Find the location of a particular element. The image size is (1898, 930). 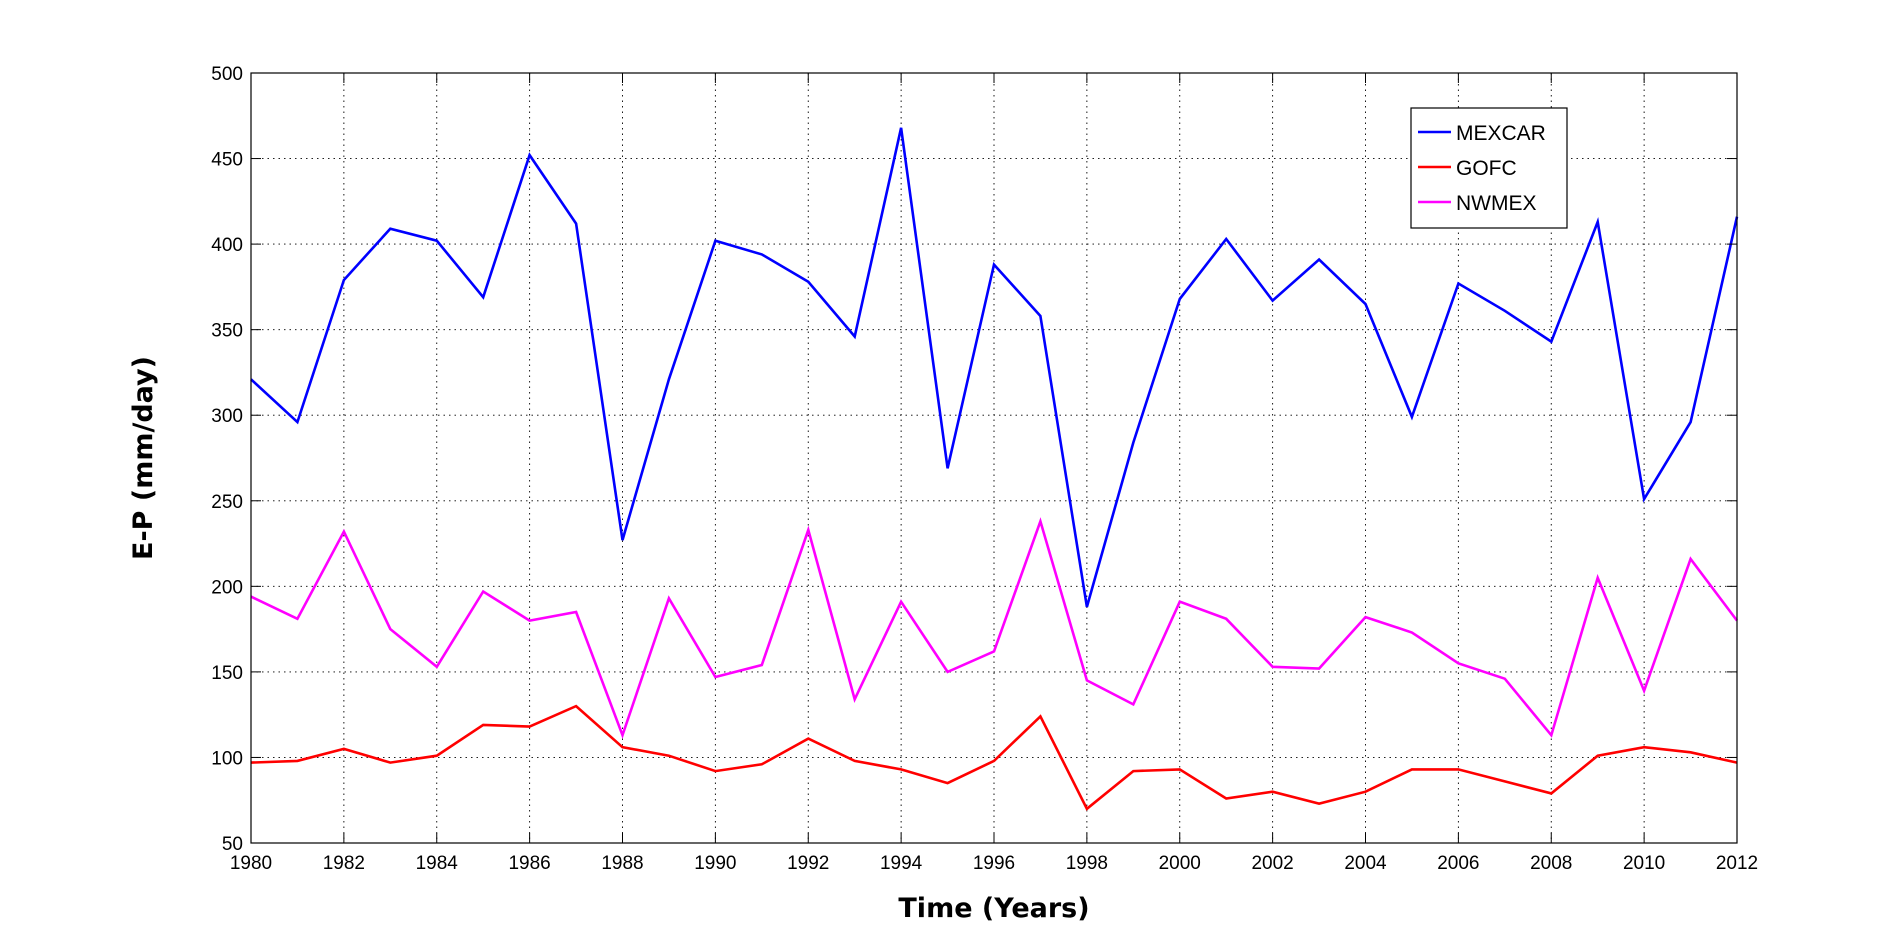

x-tick-label: 2010 is located at coordinates (1644, 863).